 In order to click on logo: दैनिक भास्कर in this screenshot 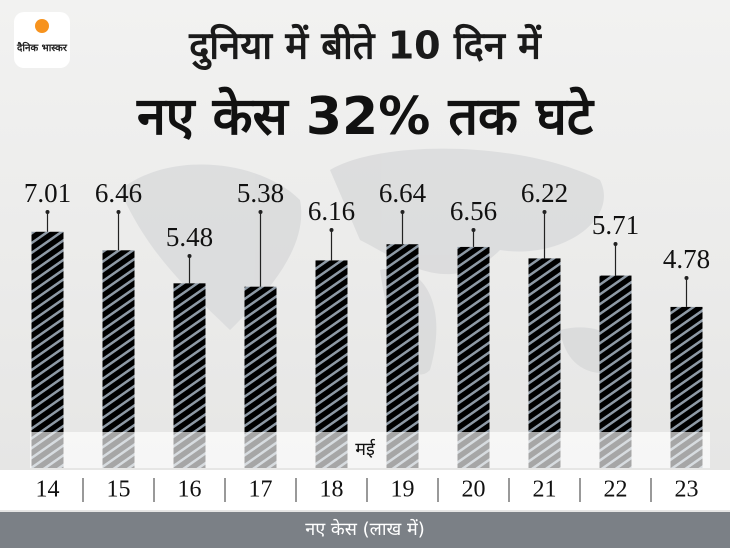, I will do `click(42, 40)`.